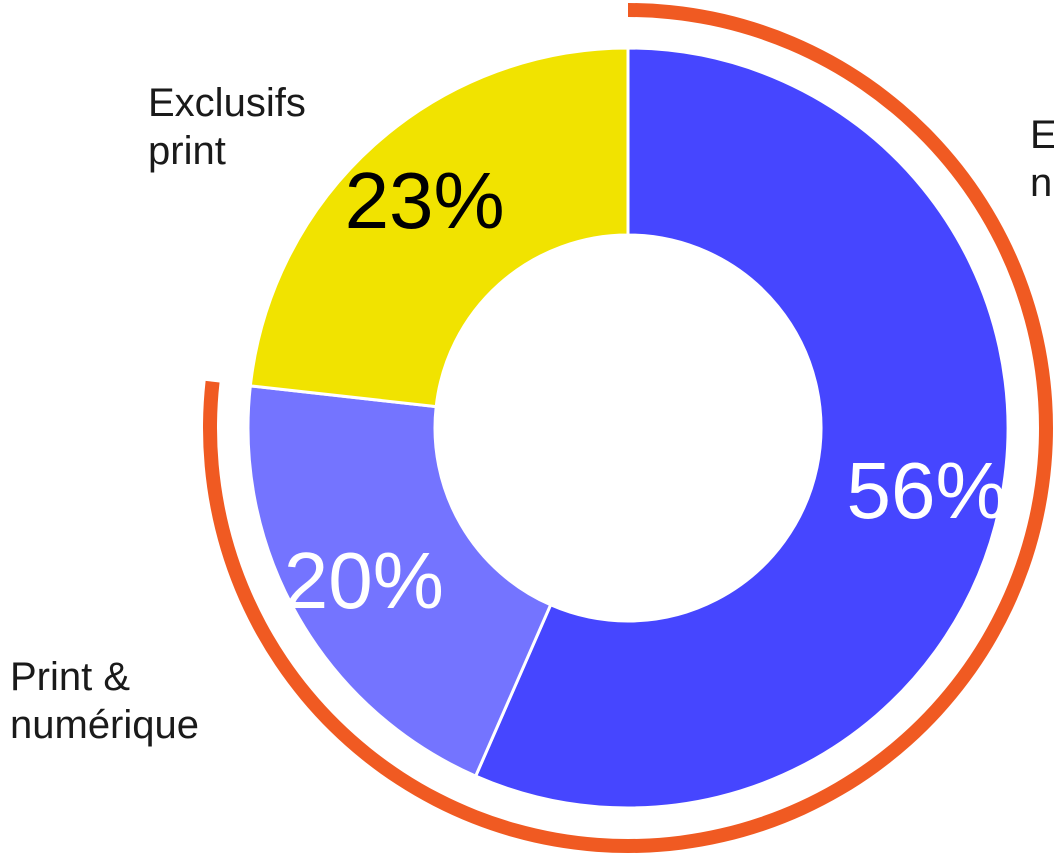  Describe the element at coordinates (104, 701) in the screenshot. I see `slice-category-label: Print & numérique` at that location.